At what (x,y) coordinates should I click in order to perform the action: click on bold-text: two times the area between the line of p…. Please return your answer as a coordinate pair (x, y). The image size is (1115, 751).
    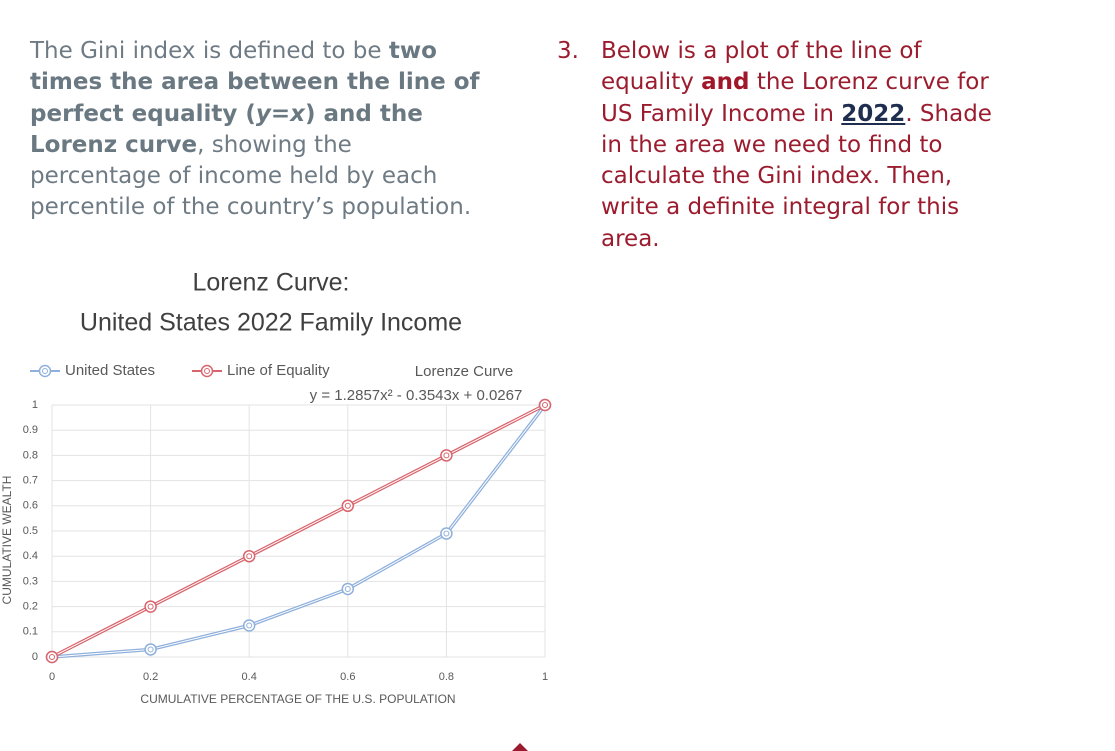
    Looking at the image, I should click on (255, 98).